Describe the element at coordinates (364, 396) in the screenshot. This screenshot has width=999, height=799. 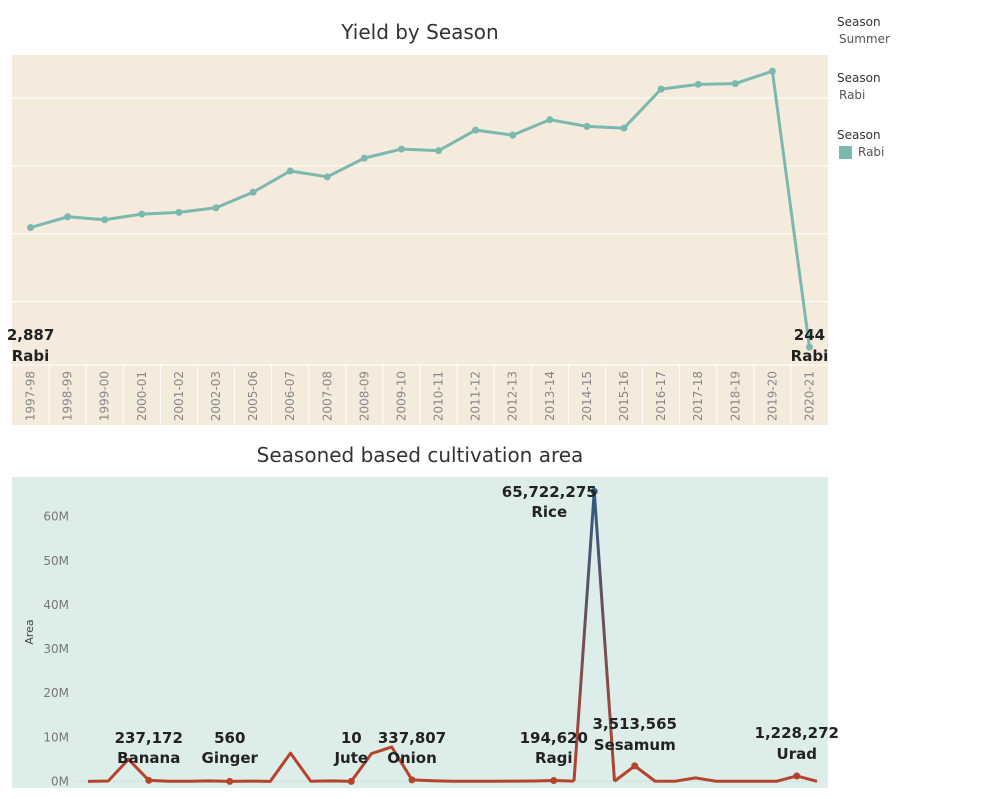
I see `x-tick-label: 2008-09` at that location.